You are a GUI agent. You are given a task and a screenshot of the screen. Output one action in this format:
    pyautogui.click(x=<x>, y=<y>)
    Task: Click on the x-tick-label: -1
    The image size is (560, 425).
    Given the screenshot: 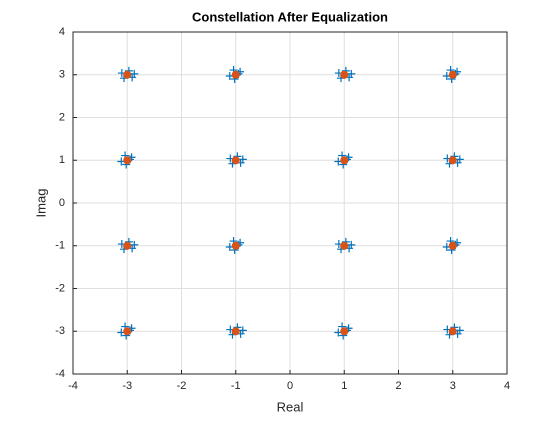 What is the action you would take?
    pyautogui.click(x=236, y=386)
    